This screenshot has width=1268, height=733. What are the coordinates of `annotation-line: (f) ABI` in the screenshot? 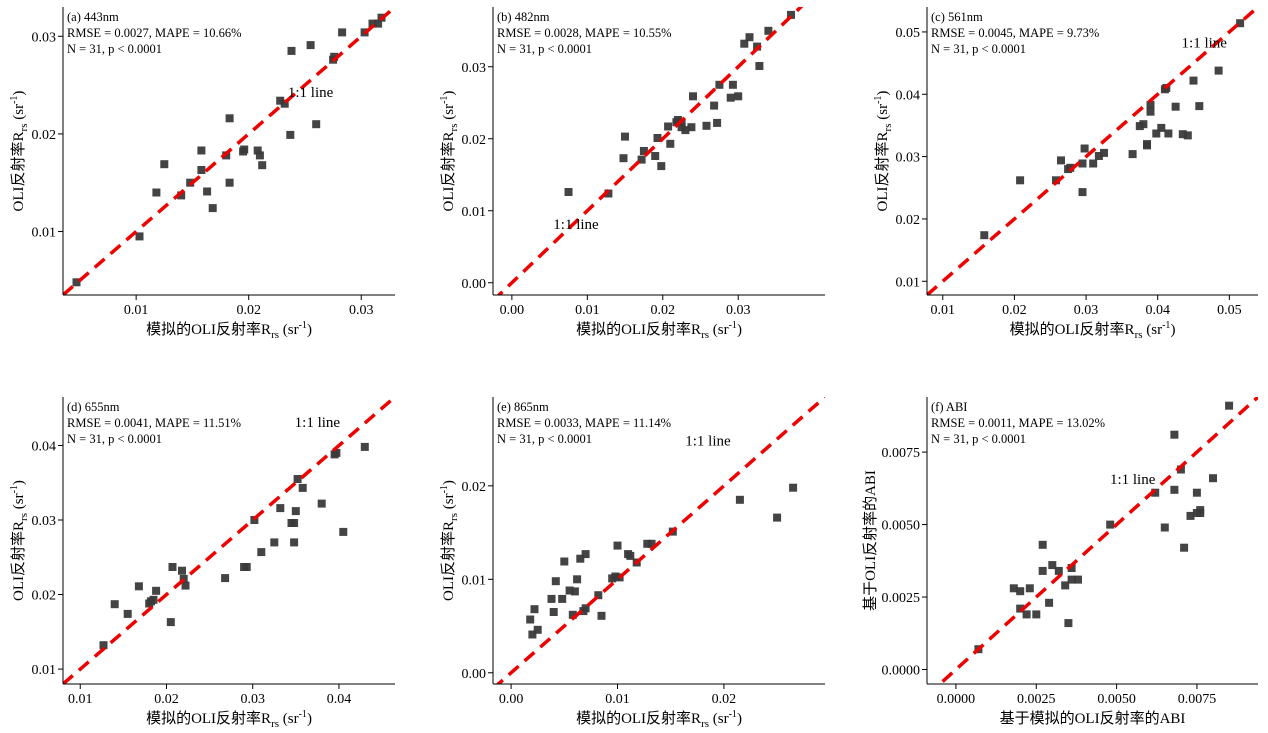 It's located at (949, 407).